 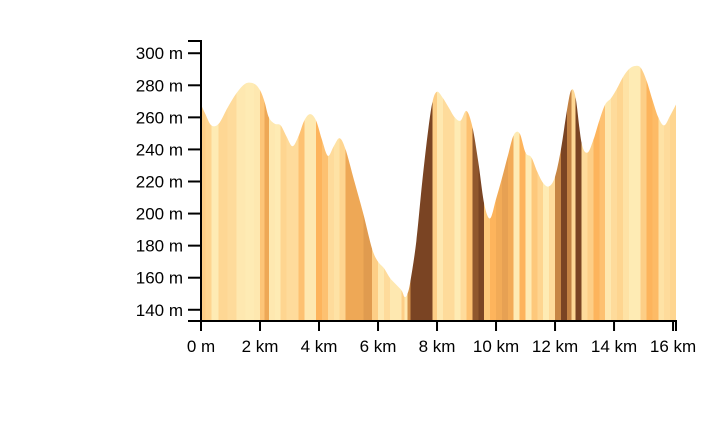 I want to click on y-tick-label: 200 m, so click(x=159, y=214).